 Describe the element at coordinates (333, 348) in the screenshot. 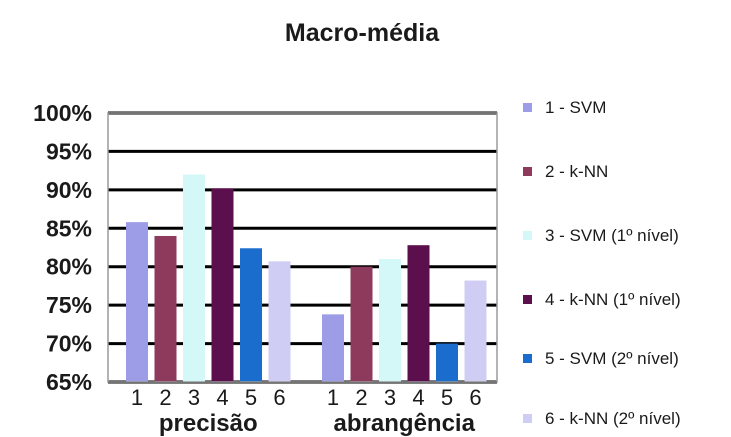

I see `bar-1-abrangencia` at that location.